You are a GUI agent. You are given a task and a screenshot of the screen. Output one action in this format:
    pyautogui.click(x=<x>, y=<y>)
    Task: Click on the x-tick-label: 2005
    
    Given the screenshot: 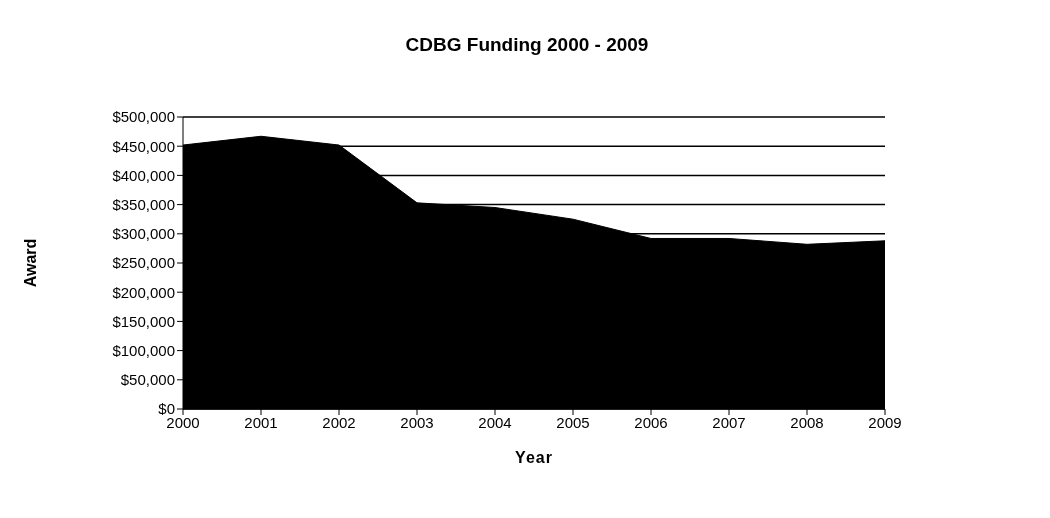 What is the action you would take?
    pyautogui.click(x=573, y=422)
    